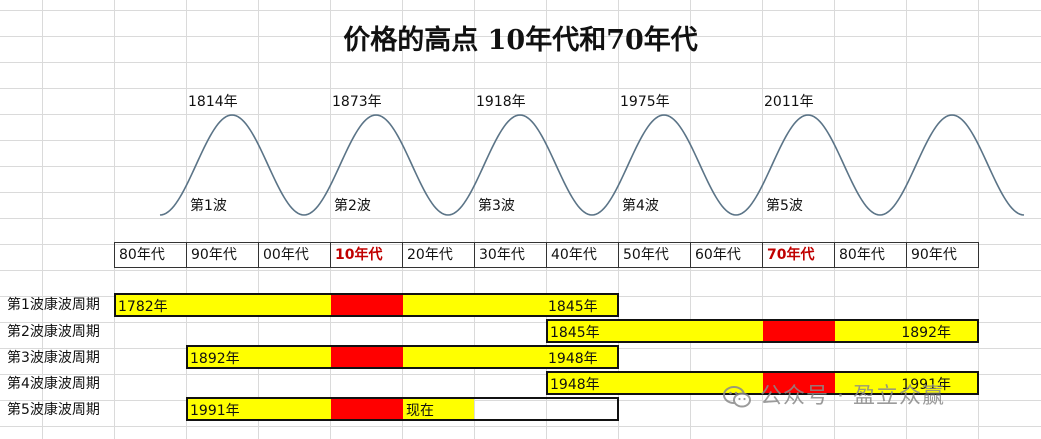 The image size is (1041, 439). What do you see at coordinates (259, 409) in the screenshot?
I see `cycle-5-rise-phase` at bounding box center [259, 409].